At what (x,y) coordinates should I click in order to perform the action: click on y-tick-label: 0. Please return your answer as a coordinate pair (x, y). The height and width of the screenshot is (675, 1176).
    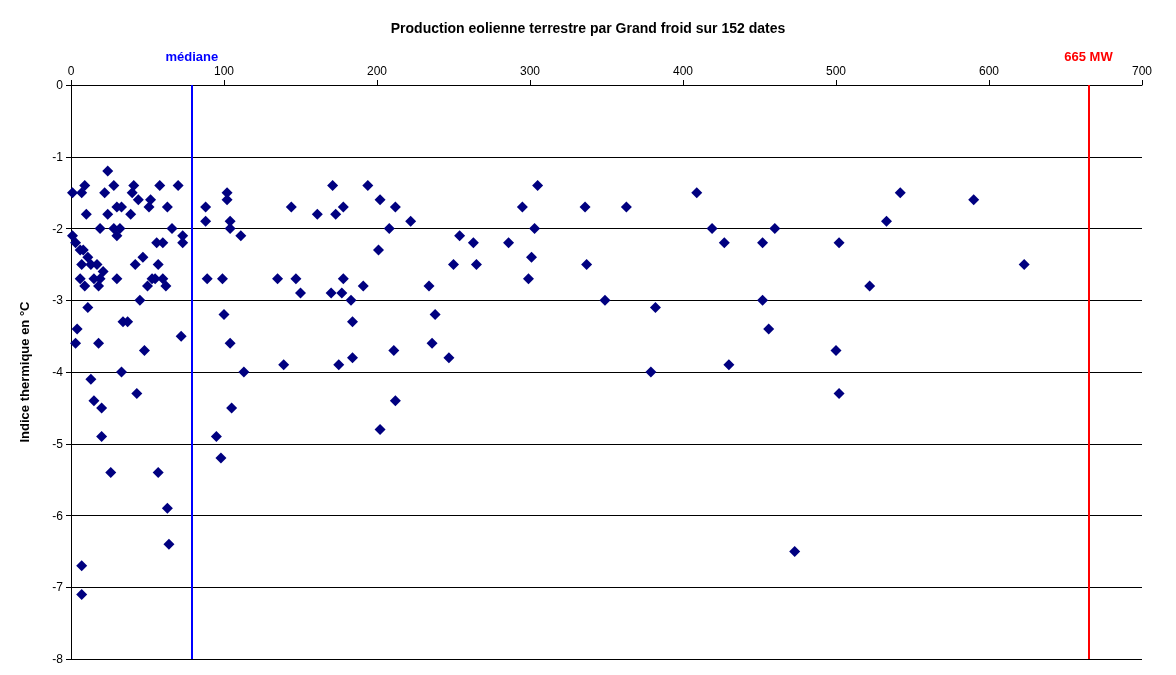
    Looking at the image, I should click on (60, 85).